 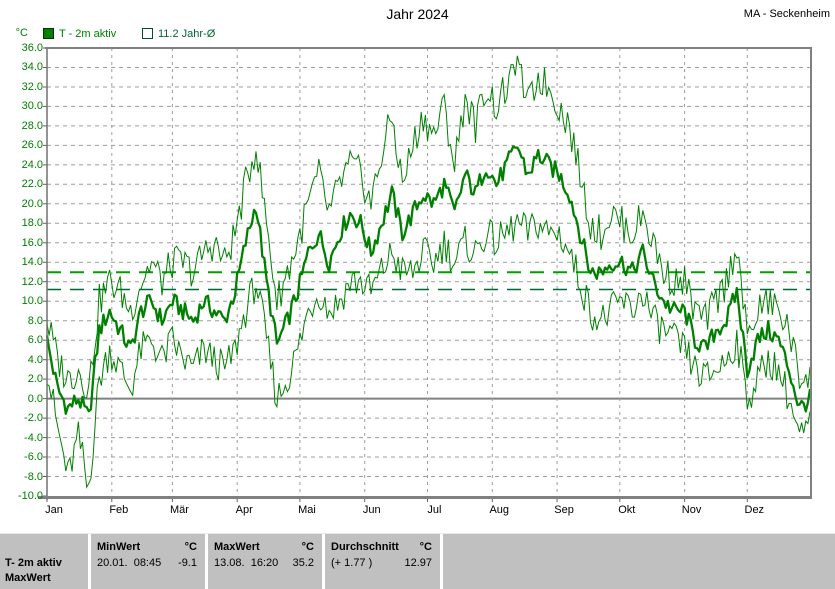 What do you see at coordinates (434, 510) in the screenshot?
I see `month-label: Jul` at bounding box center [434, 510].